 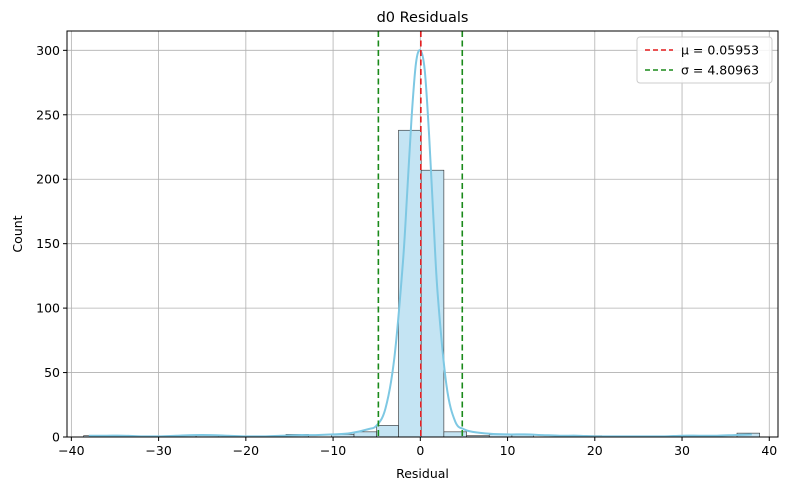 I want to click on y-axis-label: Count, so click(x=17, y=233).